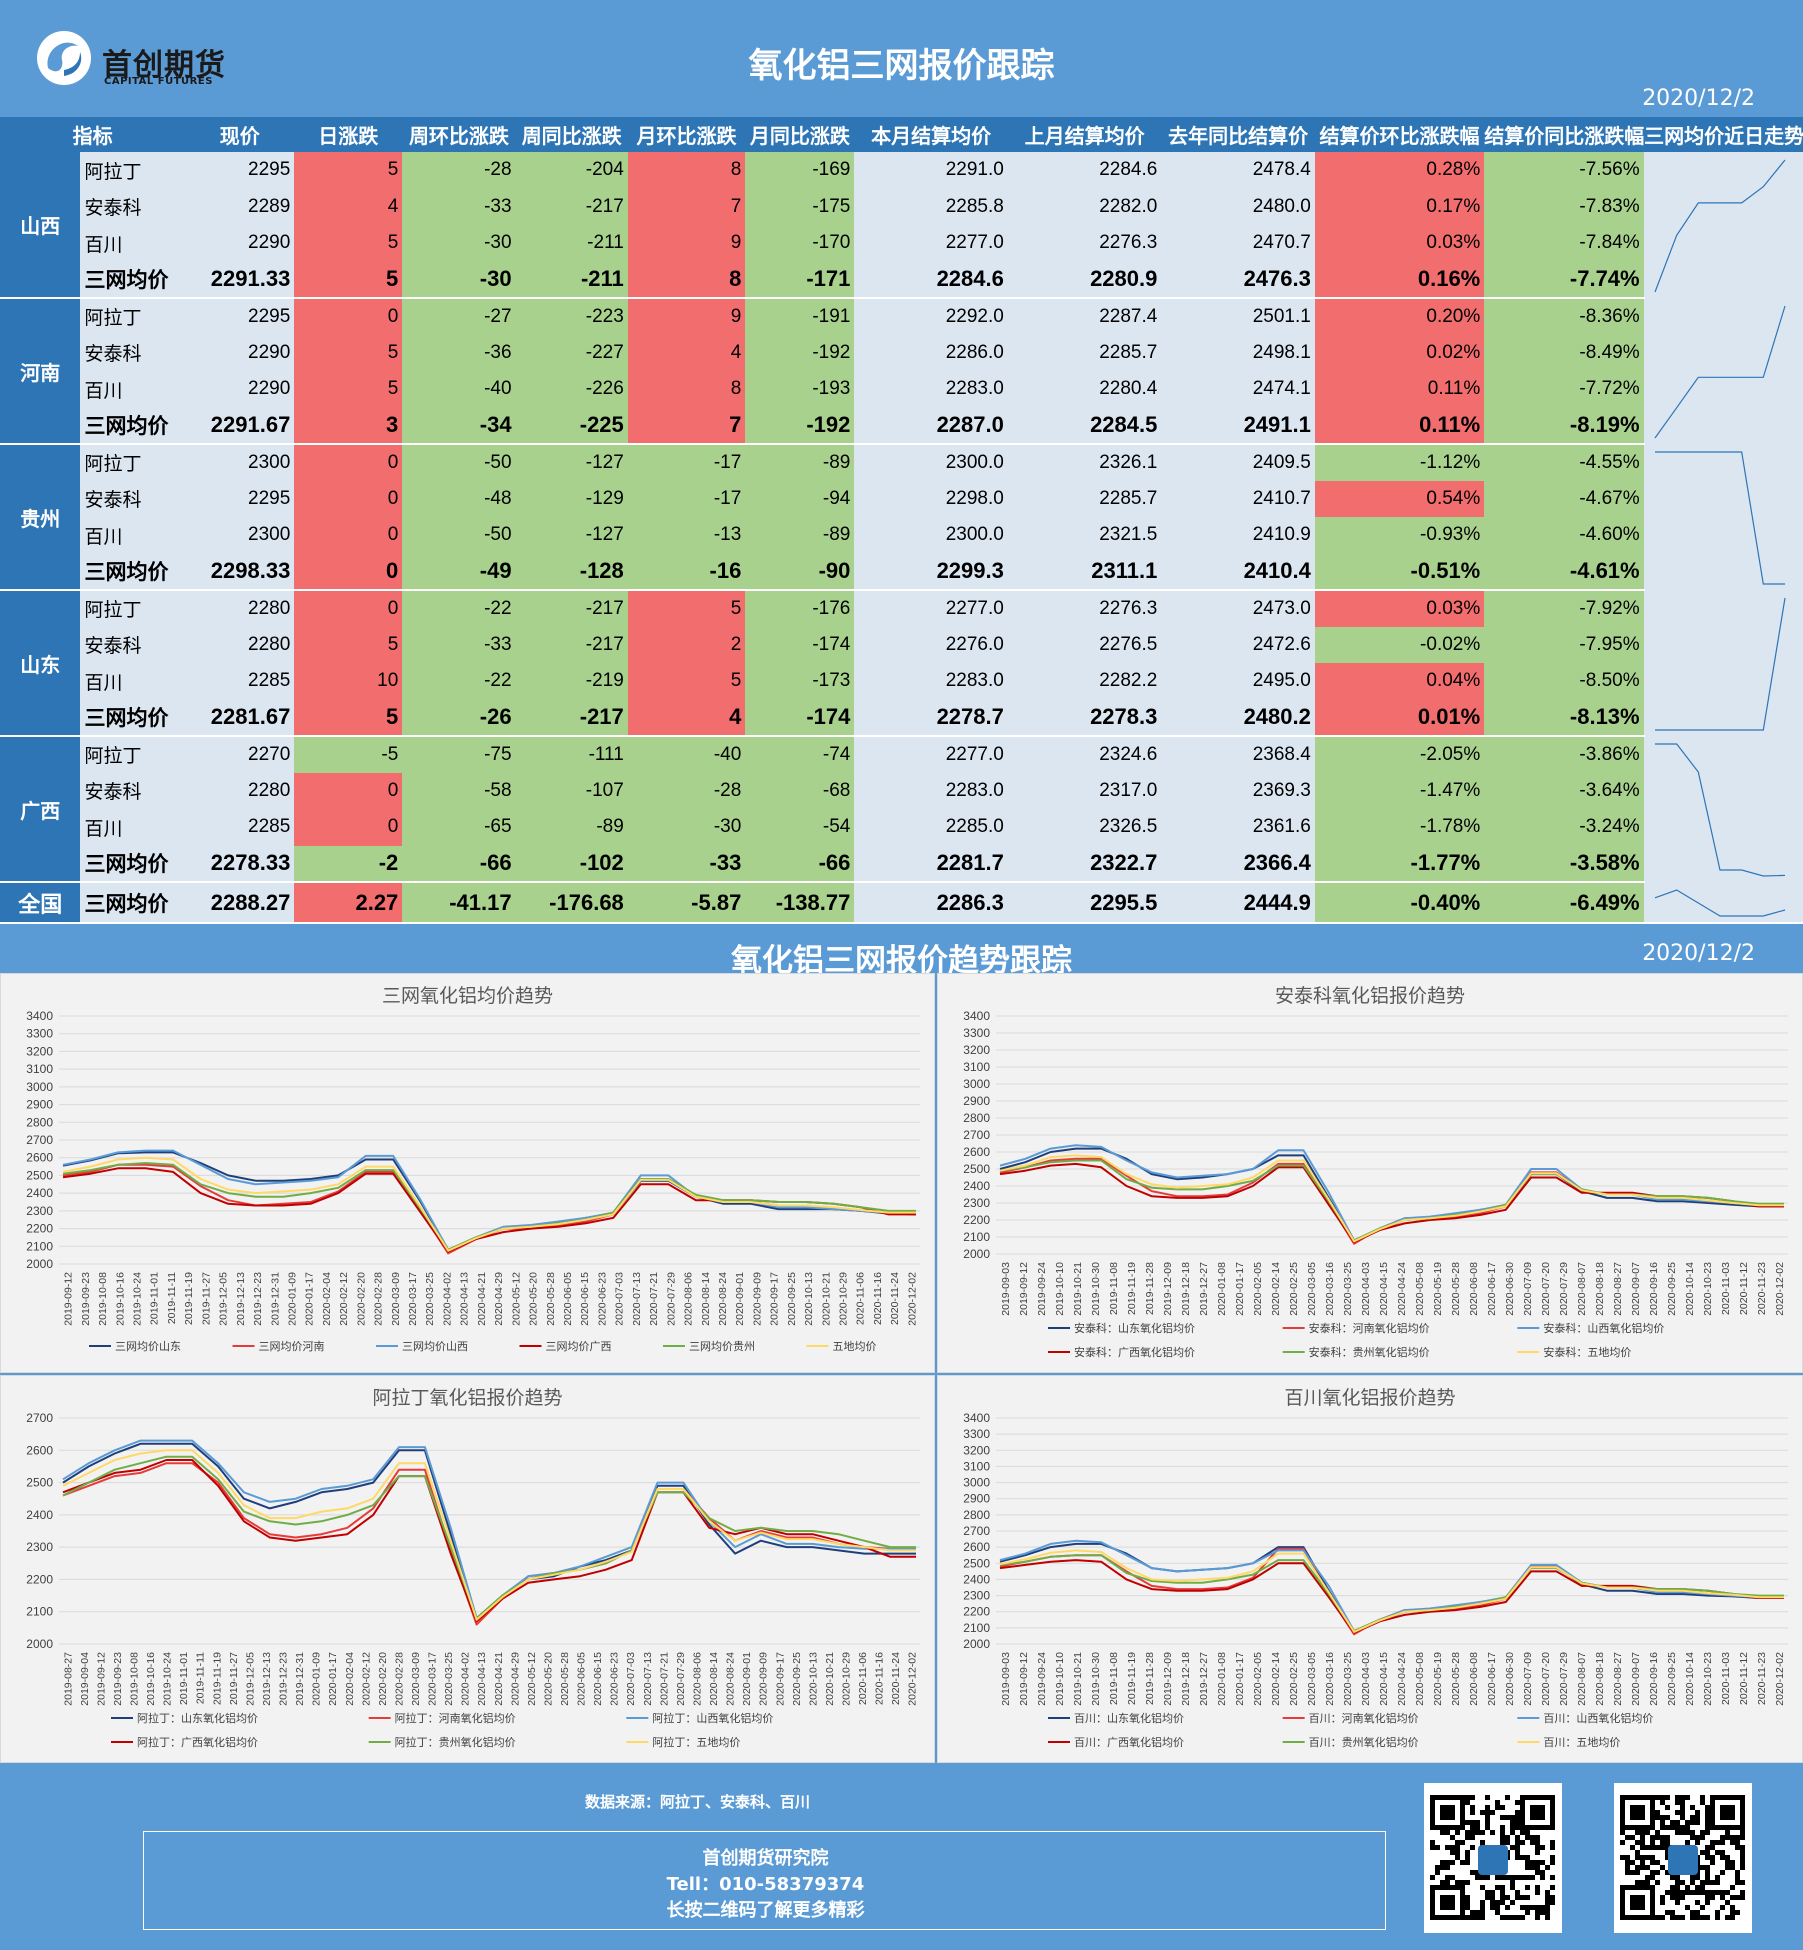 This screenshot has height=1950, width=1803. What do you see at coordinates (348, 754) in the screenshot?
I see `table-cell: -5` at bounding box center [348, 754].